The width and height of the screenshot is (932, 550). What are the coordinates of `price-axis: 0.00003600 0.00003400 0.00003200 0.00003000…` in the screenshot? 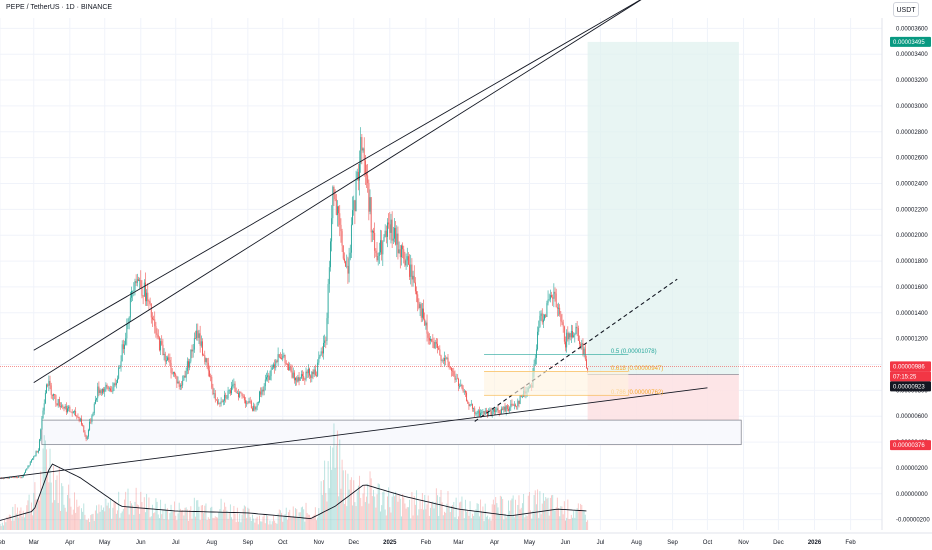 It's located at (905, 274).